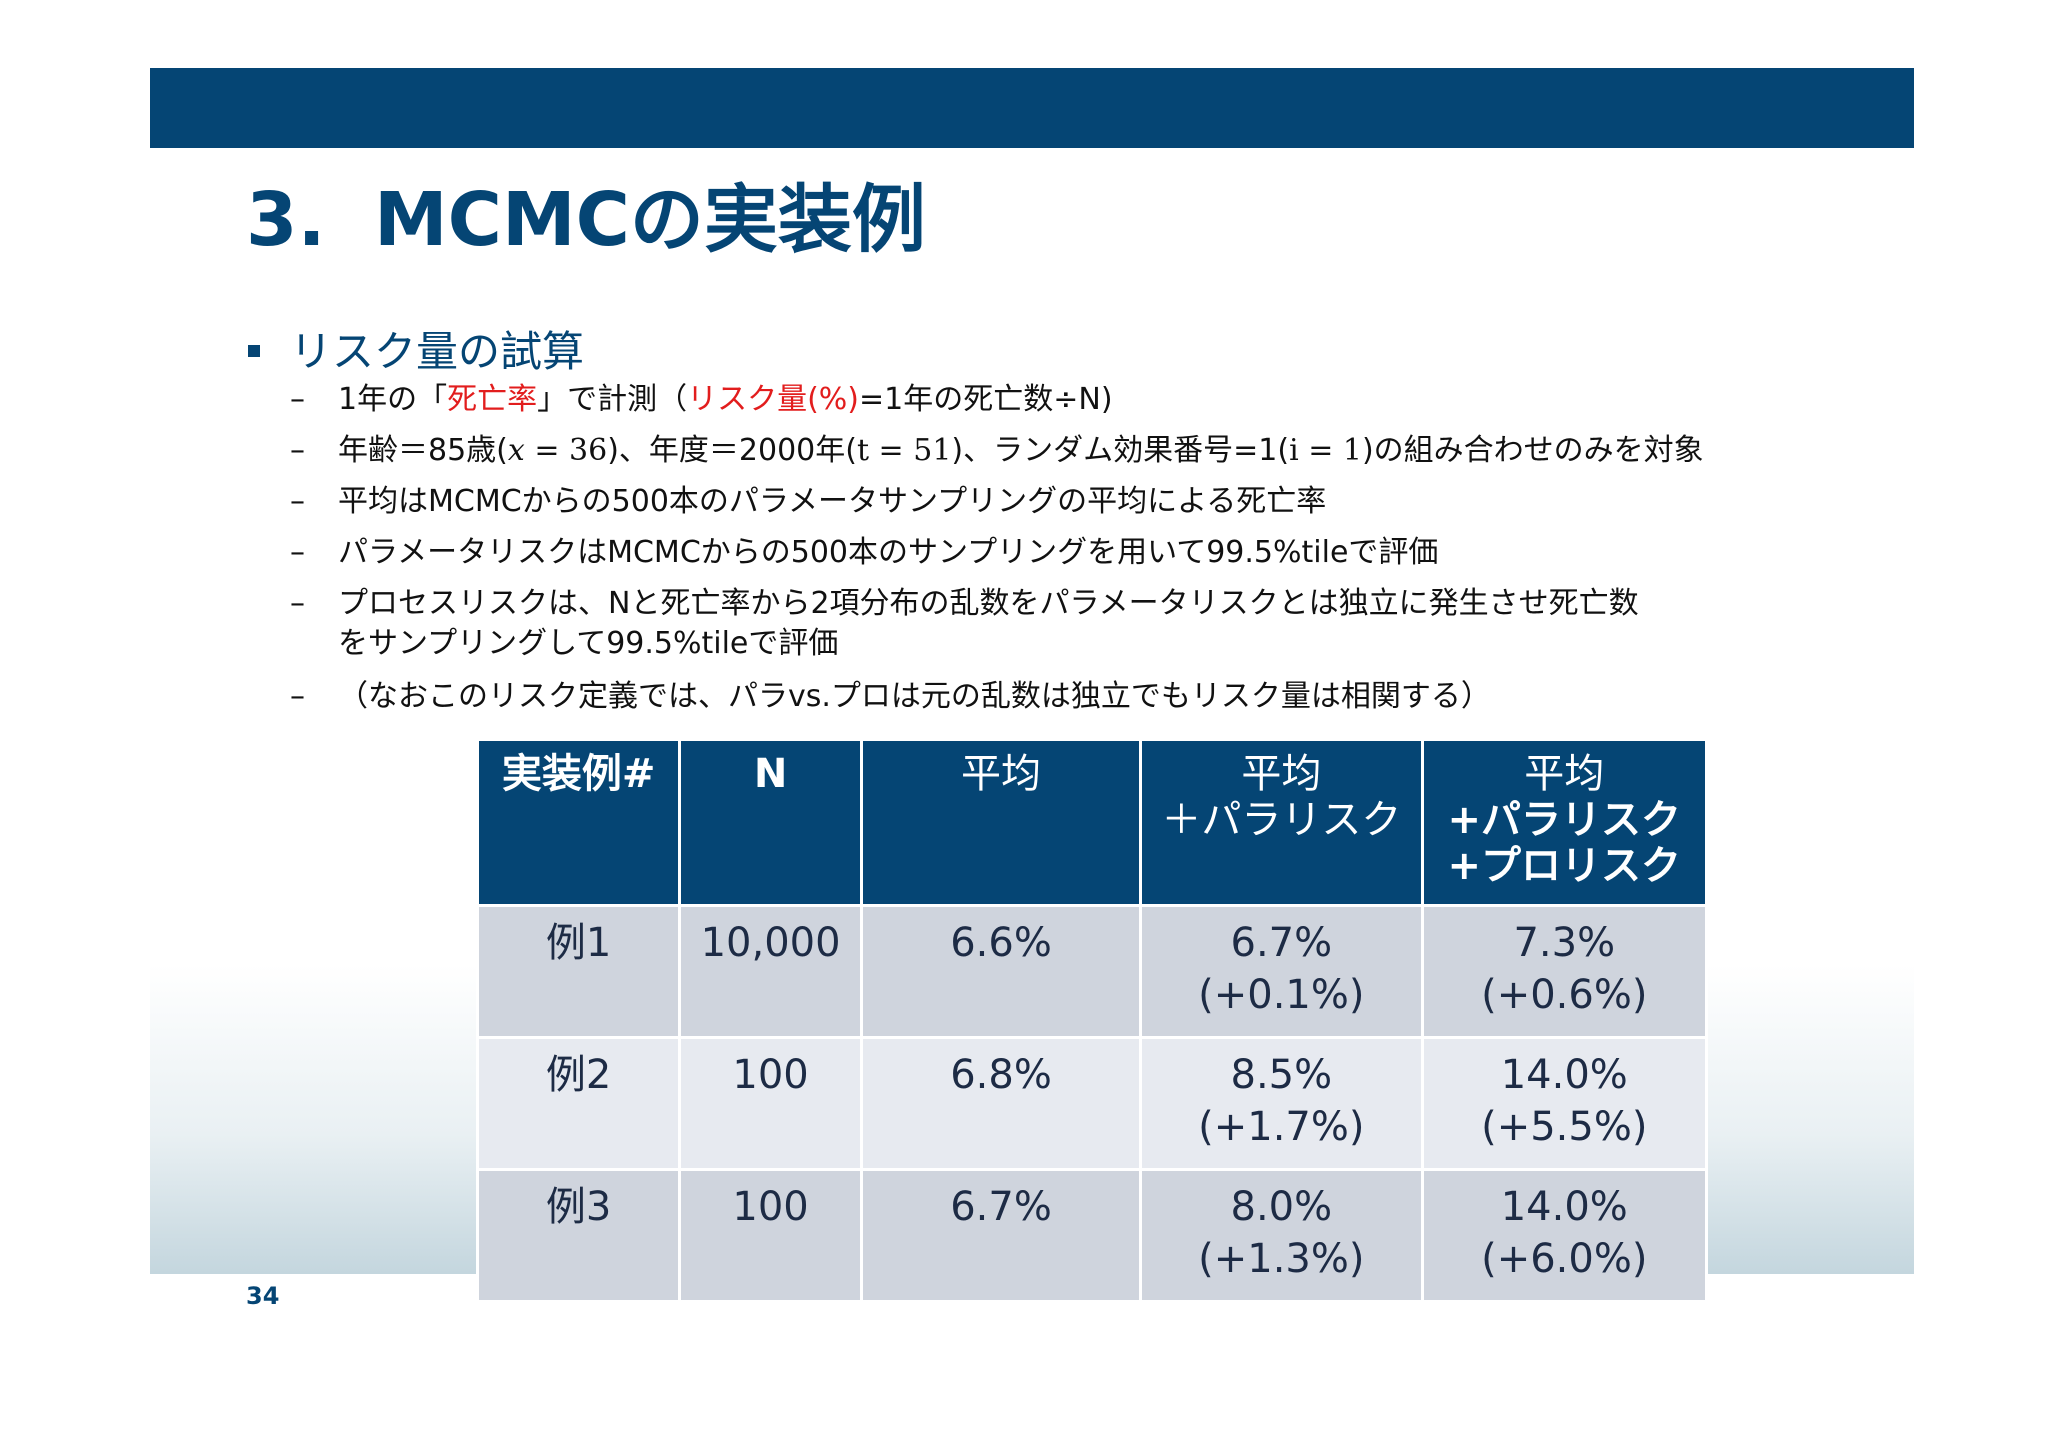  I want to click on cell-example: 例2, so click(578, 1103).